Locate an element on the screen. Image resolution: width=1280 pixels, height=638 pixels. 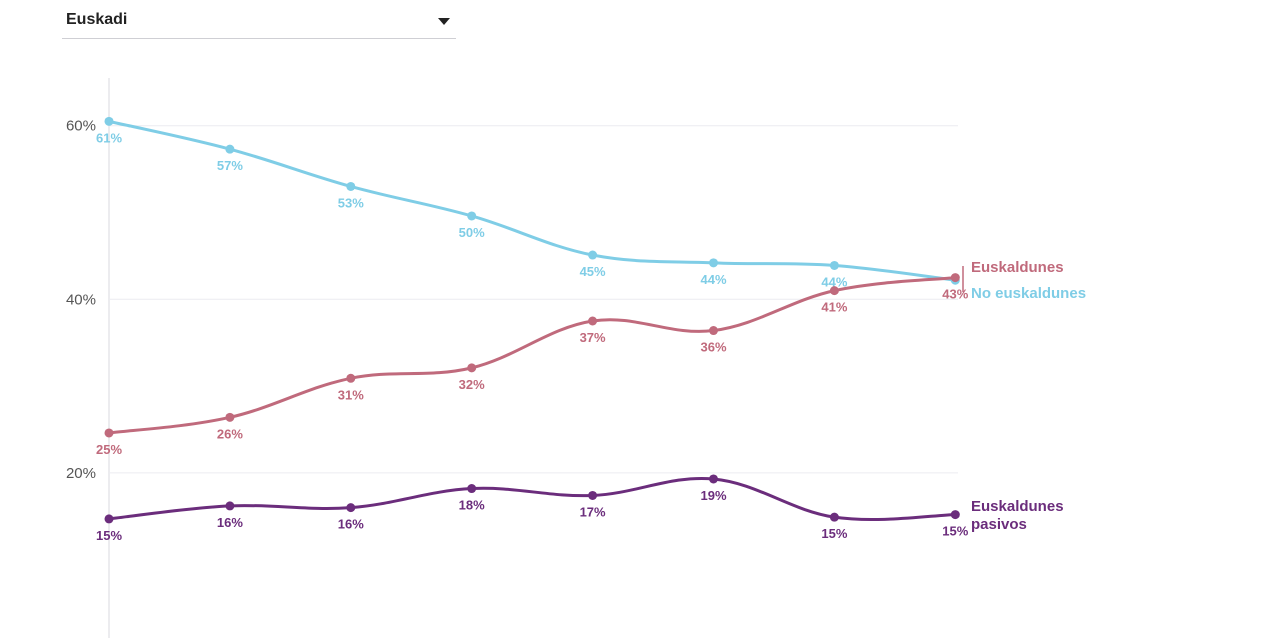
region-select: Euskadi is located at coordinates (259, 22).